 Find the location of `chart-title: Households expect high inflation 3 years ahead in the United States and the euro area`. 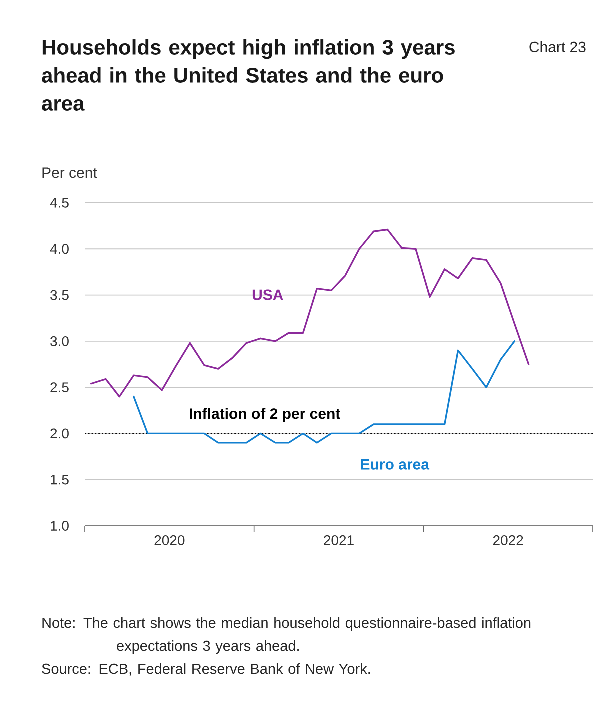

chart-title: Households expect high inflation 3 years ahead in the United States and the euro area is located at coordinates (248, 75).